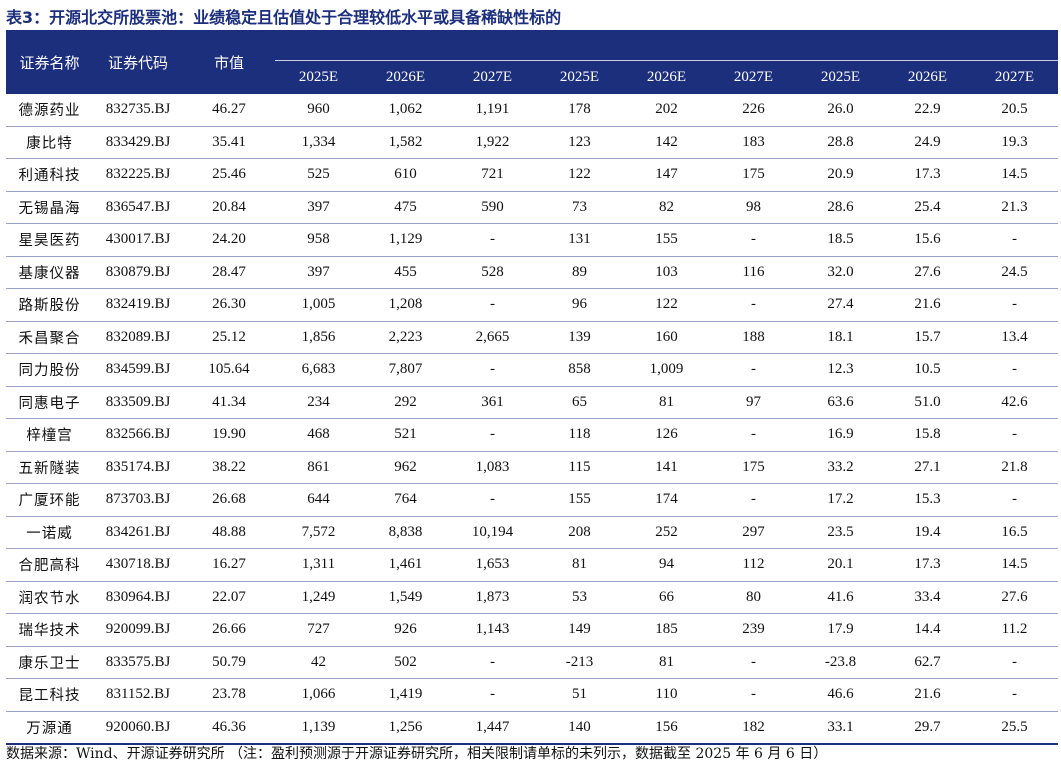 Image resolution: width=1061 pixels, height=769 pixels. Describe the element at coordinates (49, 62) in the screenshot. I see `header-security-name: 证券名称` at that location.